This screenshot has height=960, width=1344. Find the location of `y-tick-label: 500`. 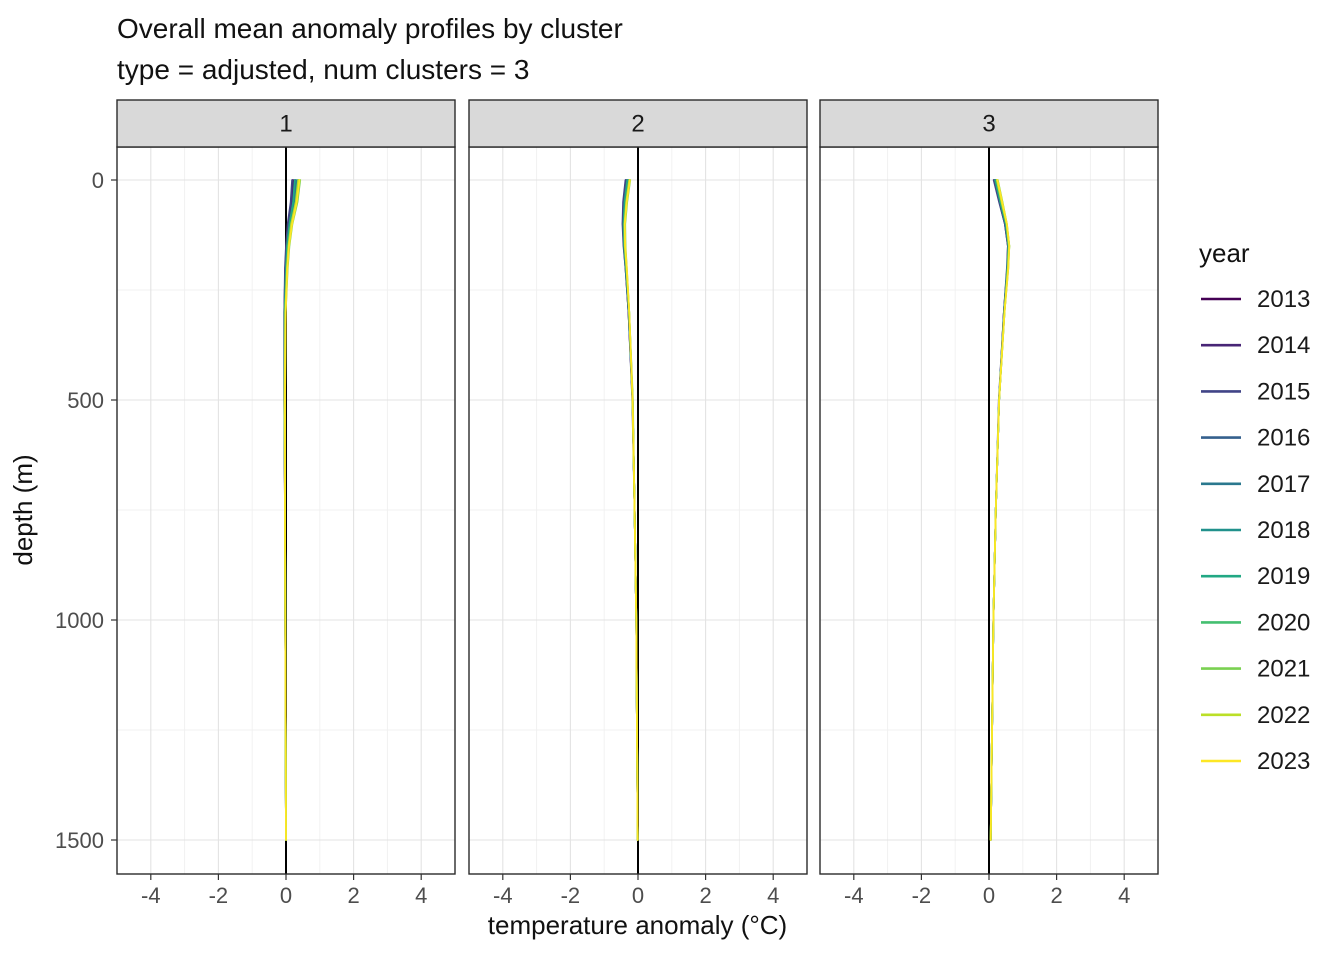

y-tick-label: 500 is located at coordinates (85, 400).